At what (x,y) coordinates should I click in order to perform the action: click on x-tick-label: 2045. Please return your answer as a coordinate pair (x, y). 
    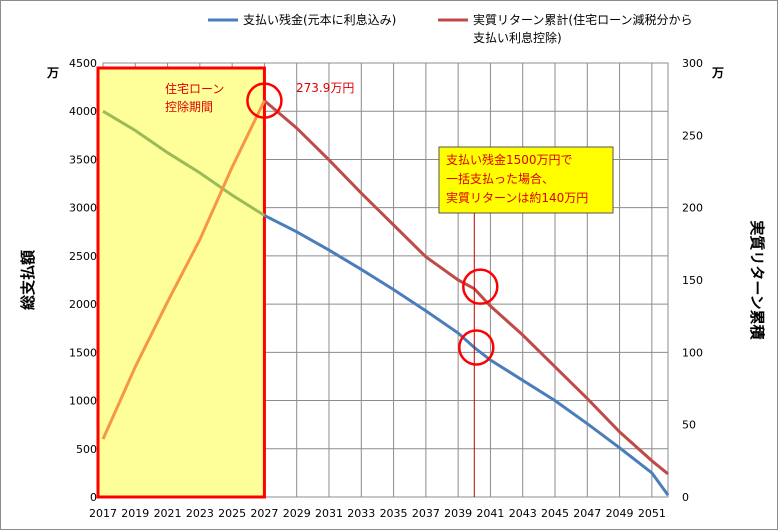
    Looking at the image, I should click on (555, 513).